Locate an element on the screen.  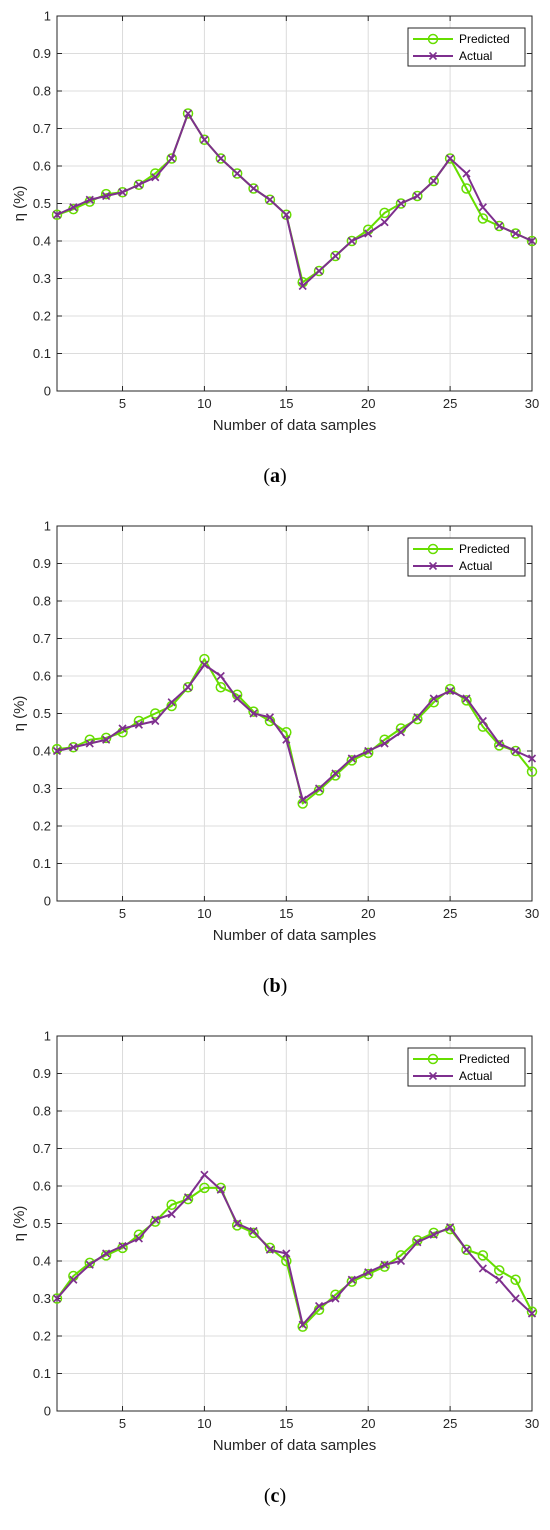
legend-label-predicted: Predicted is located at coordinates (484, 1059).